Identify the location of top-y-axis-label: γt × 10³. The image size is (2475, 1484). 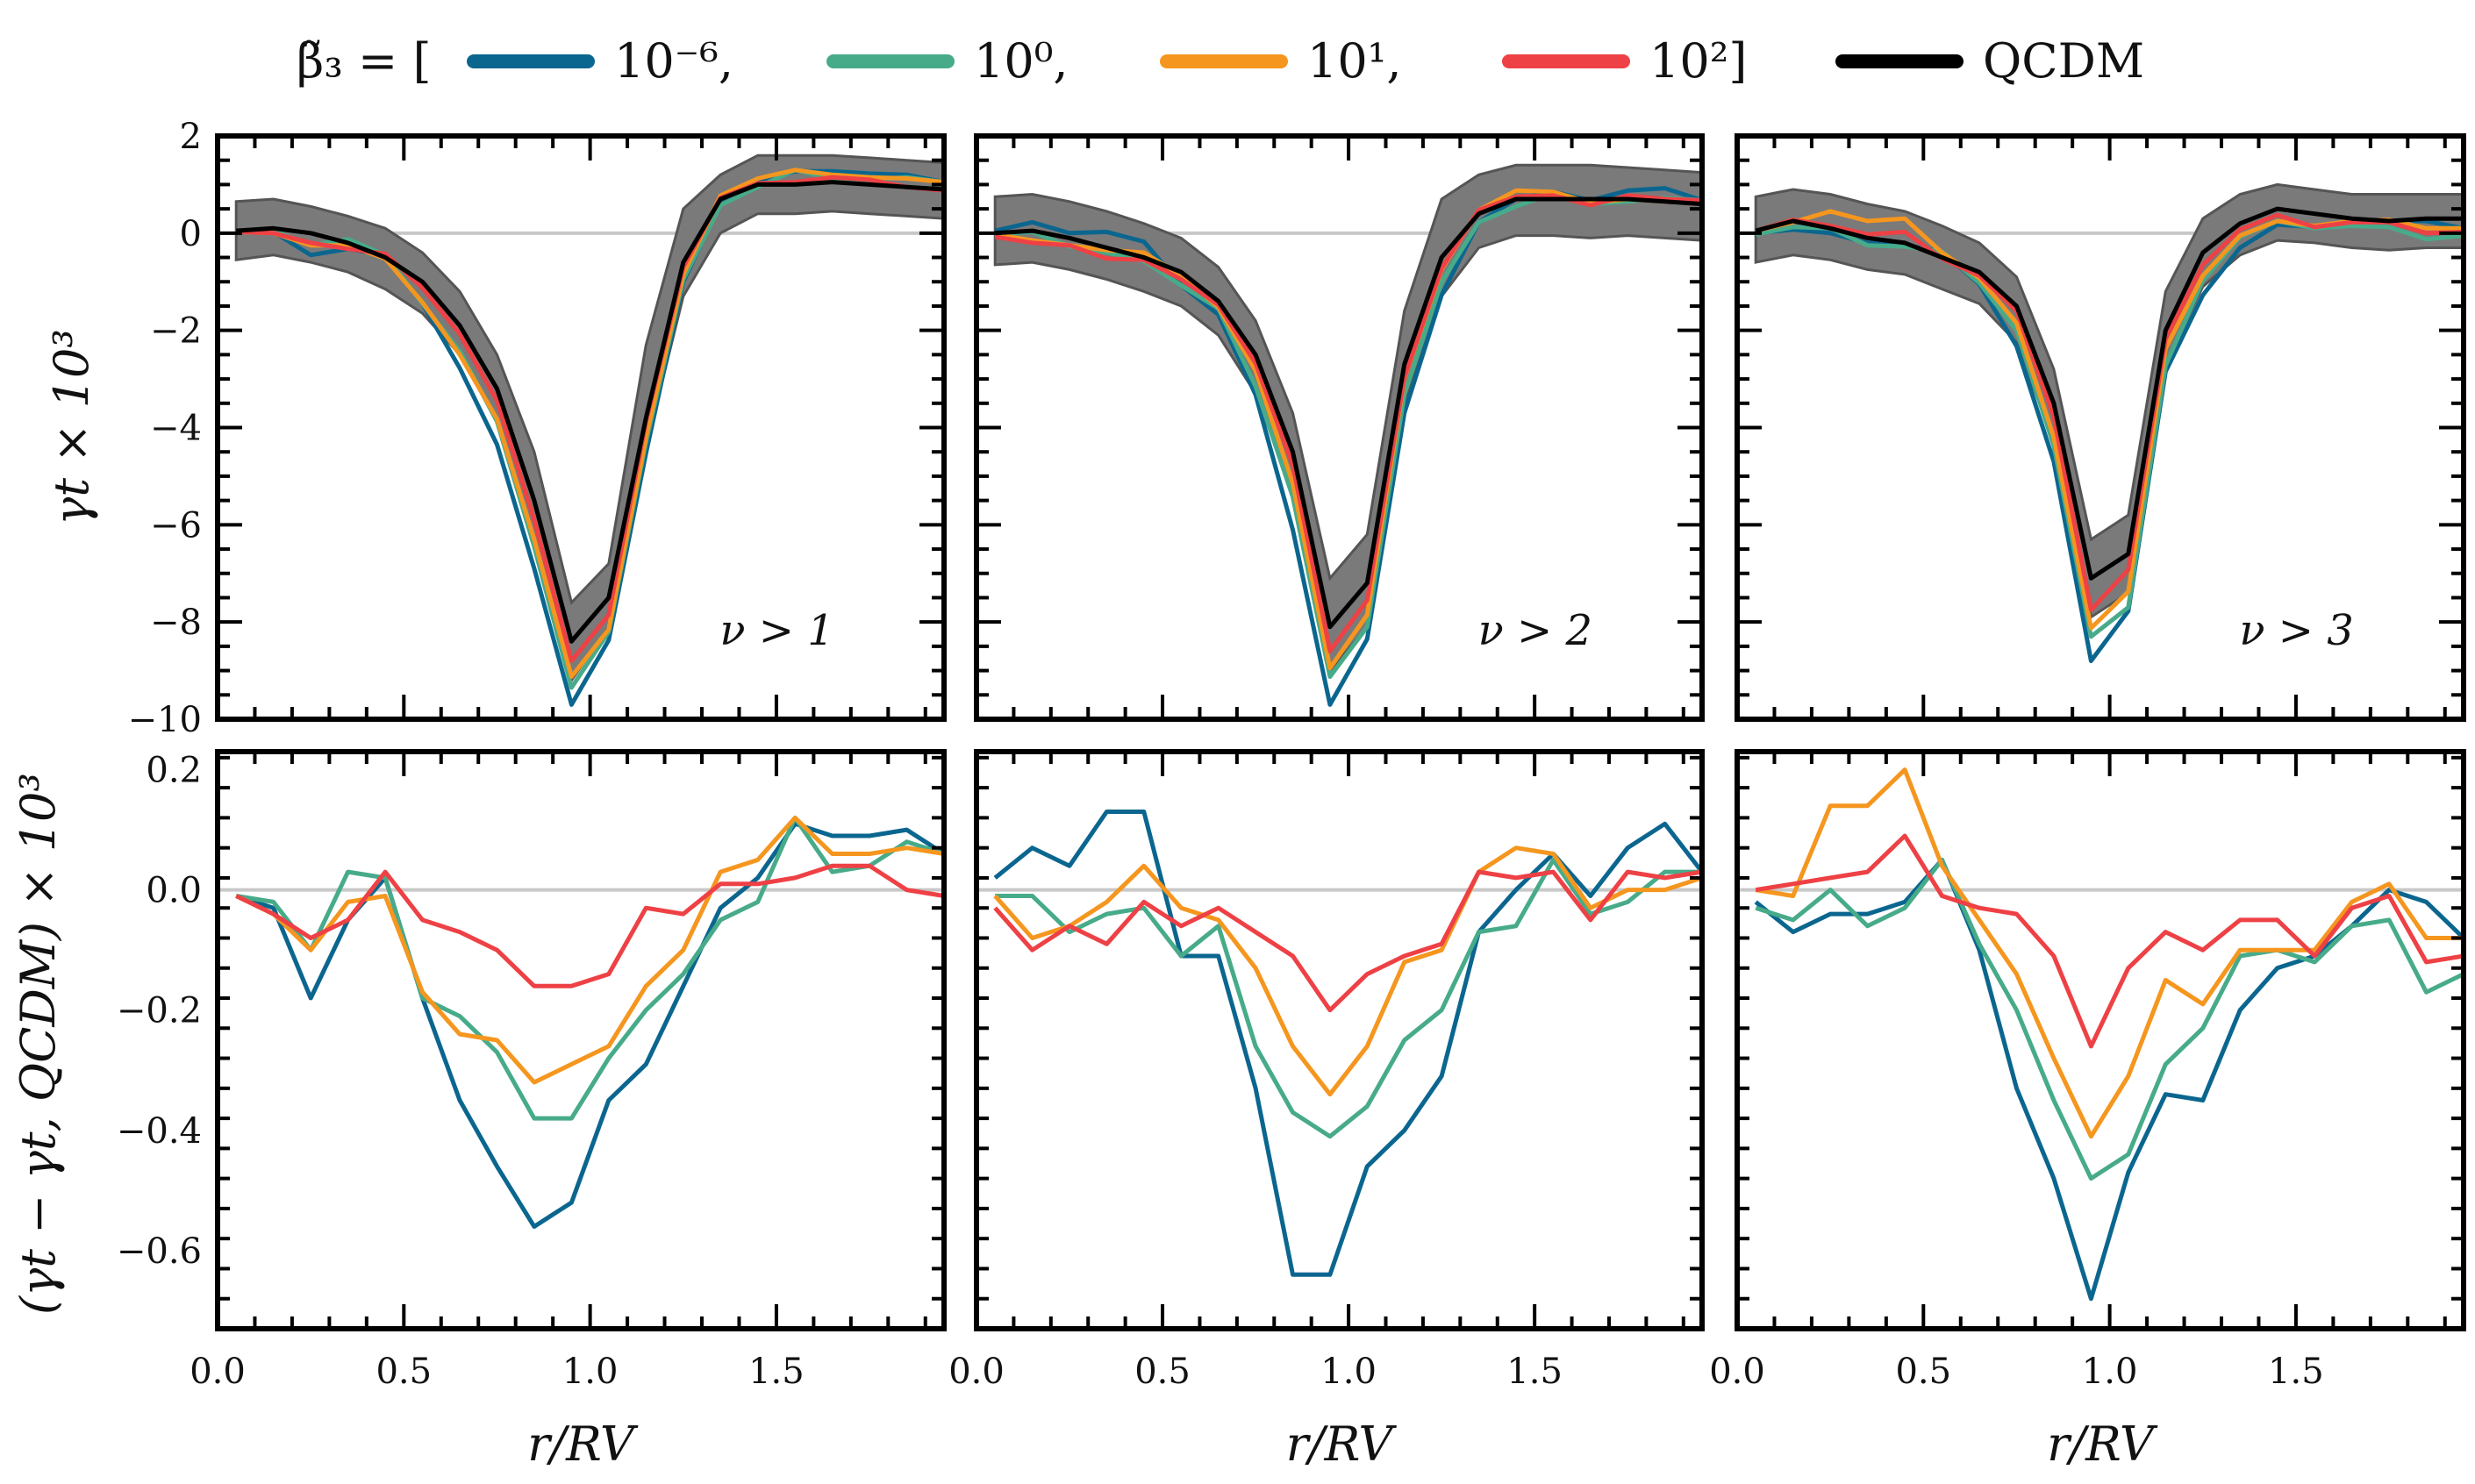
(71, 427).